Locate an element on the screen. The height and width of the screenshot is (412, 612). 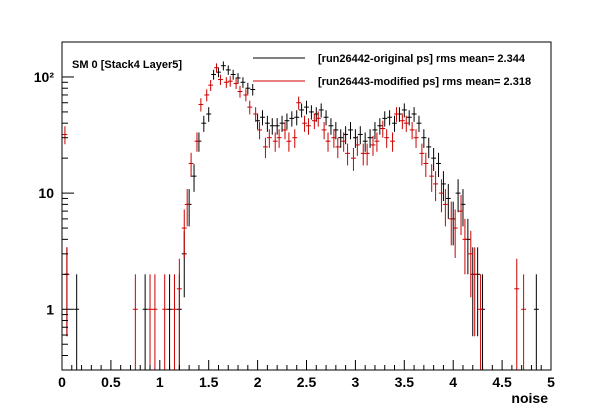
x-tick-label: 3 is located at coordinates (356, 382).